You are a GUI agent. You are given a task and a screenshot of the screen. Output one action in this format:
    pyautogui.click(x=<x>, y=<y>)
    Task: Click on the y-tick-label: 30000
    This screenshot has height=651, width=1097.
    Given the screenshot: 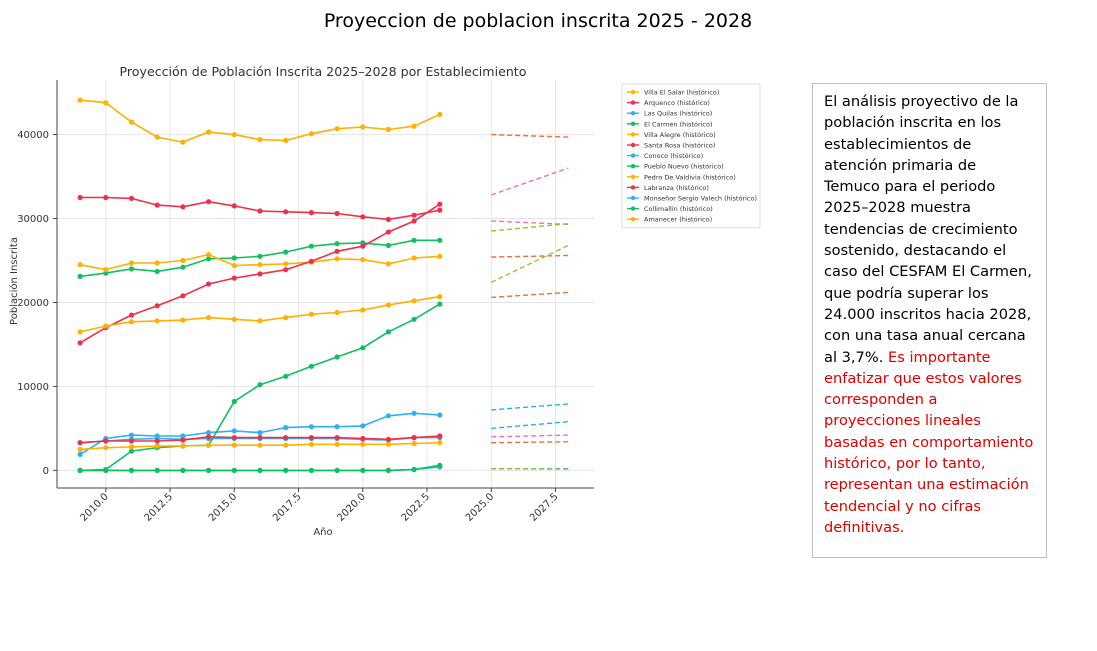 What is the action you would take?
    pyautogui.click(x=33, y=219)
    